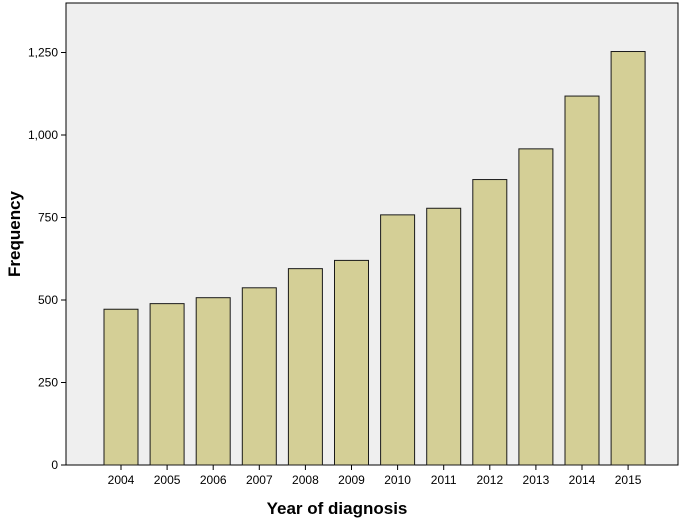 The image size is (685, 522). Describe the element at coordinates (536, 480) in the screenshot. I see `x-tick-label: 2013` at that location.